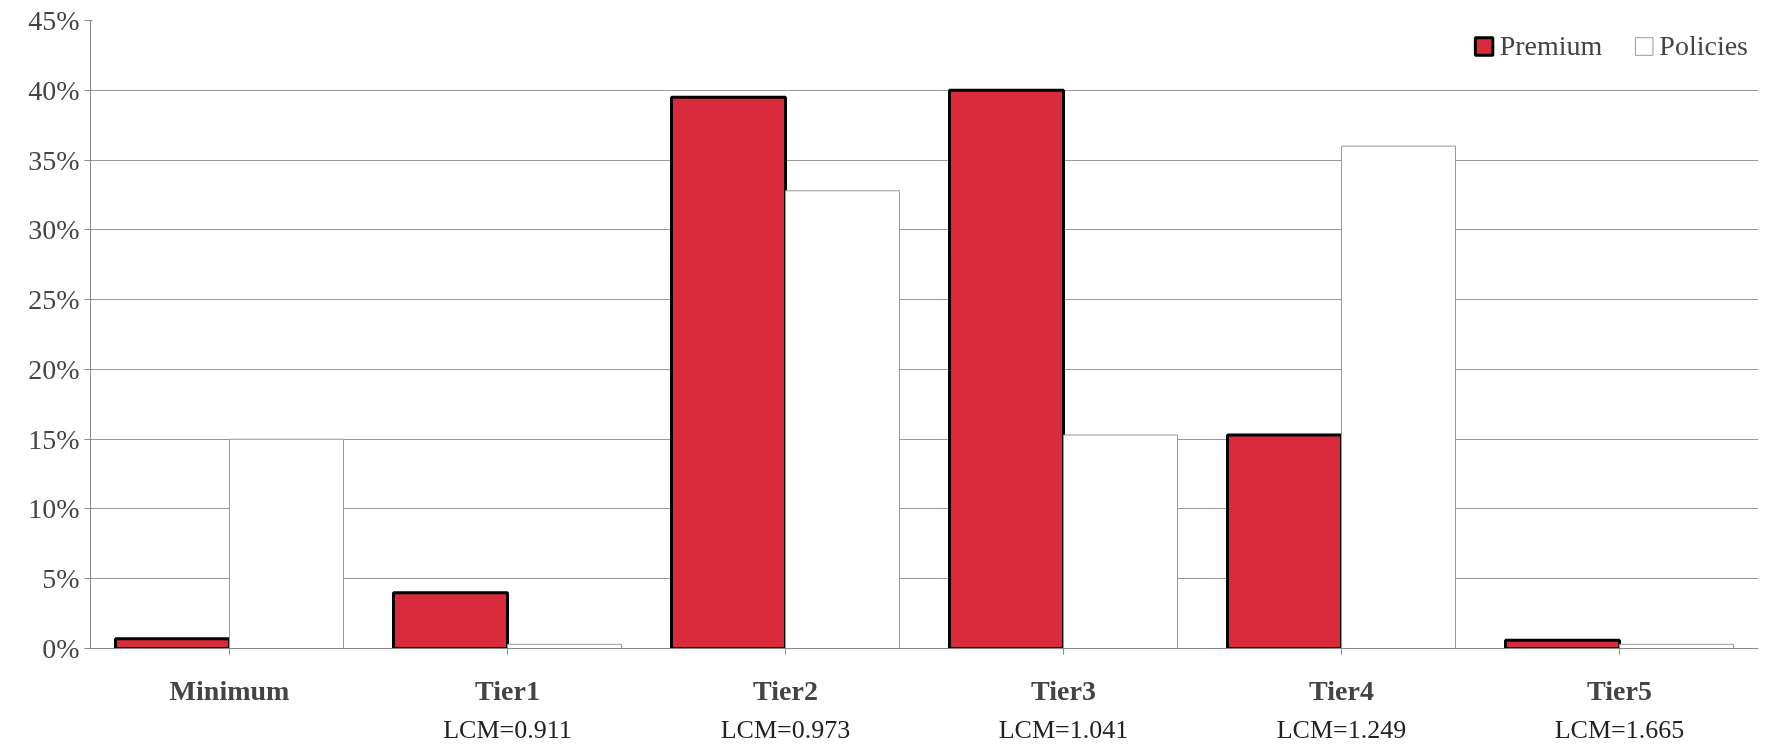  Describe the element at coordinates (1063, 729) in the screenshot. I see `text: LCM=1.041` at that location.